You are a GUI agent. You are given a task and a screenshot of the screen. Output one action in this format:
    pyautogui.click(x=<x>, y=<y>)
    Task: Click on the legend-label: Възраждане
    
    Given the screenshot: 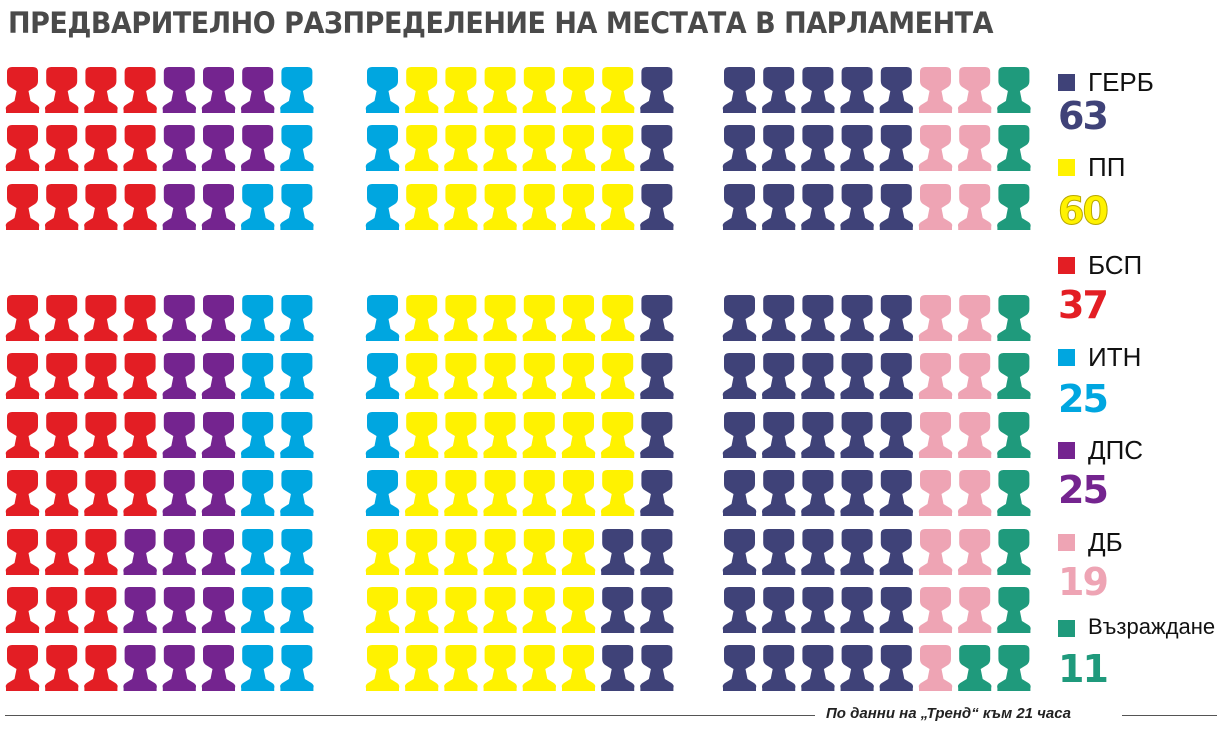 What is the action you would take?
    pyautogui.click(x=1152, y=626)
    